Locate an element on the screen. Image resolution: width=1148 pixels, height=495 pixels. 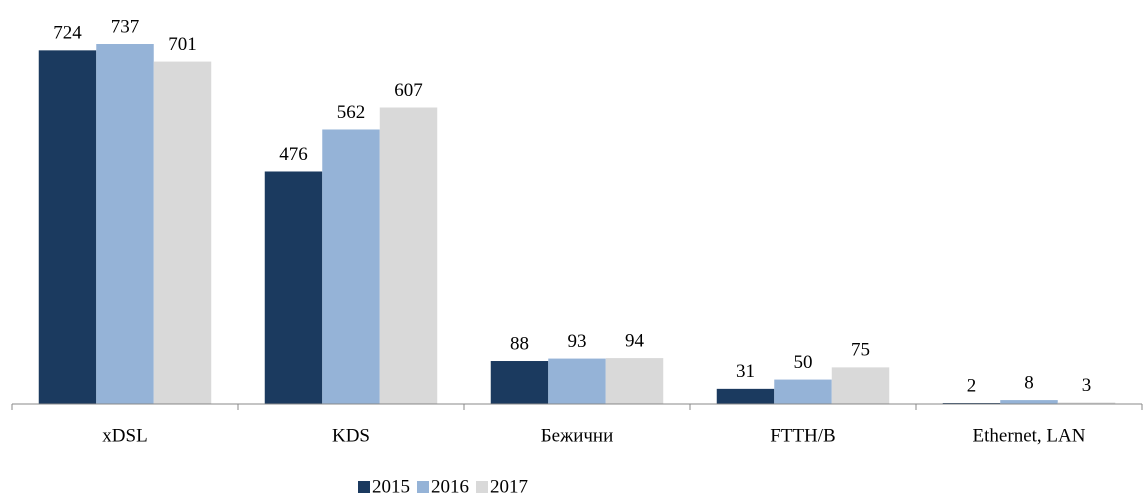
x-tick-label: FTTH/B is located at coordinates (802, 435).